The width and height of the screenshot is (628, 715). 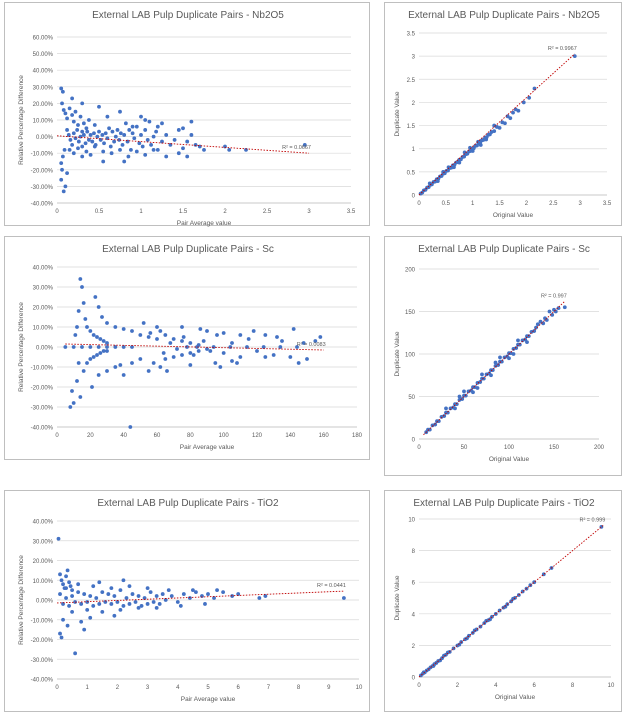 I want to click on chart0-ytick-label: 10.00%, so click(x=43, y=122).